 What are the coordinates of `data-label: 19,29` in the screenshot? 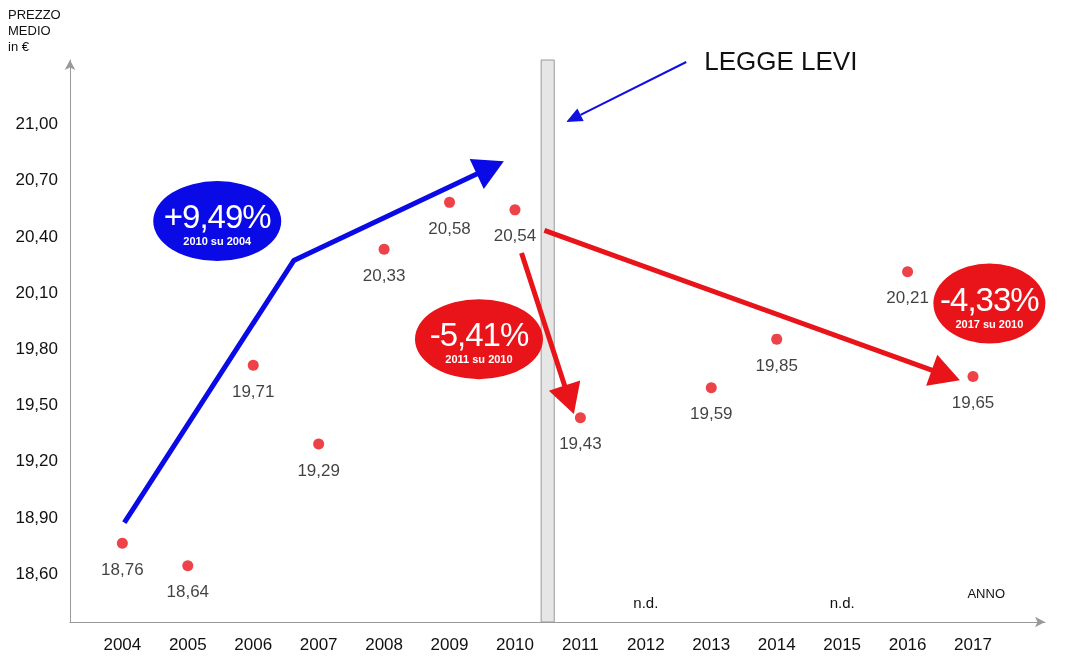 It's located at (318, 470).